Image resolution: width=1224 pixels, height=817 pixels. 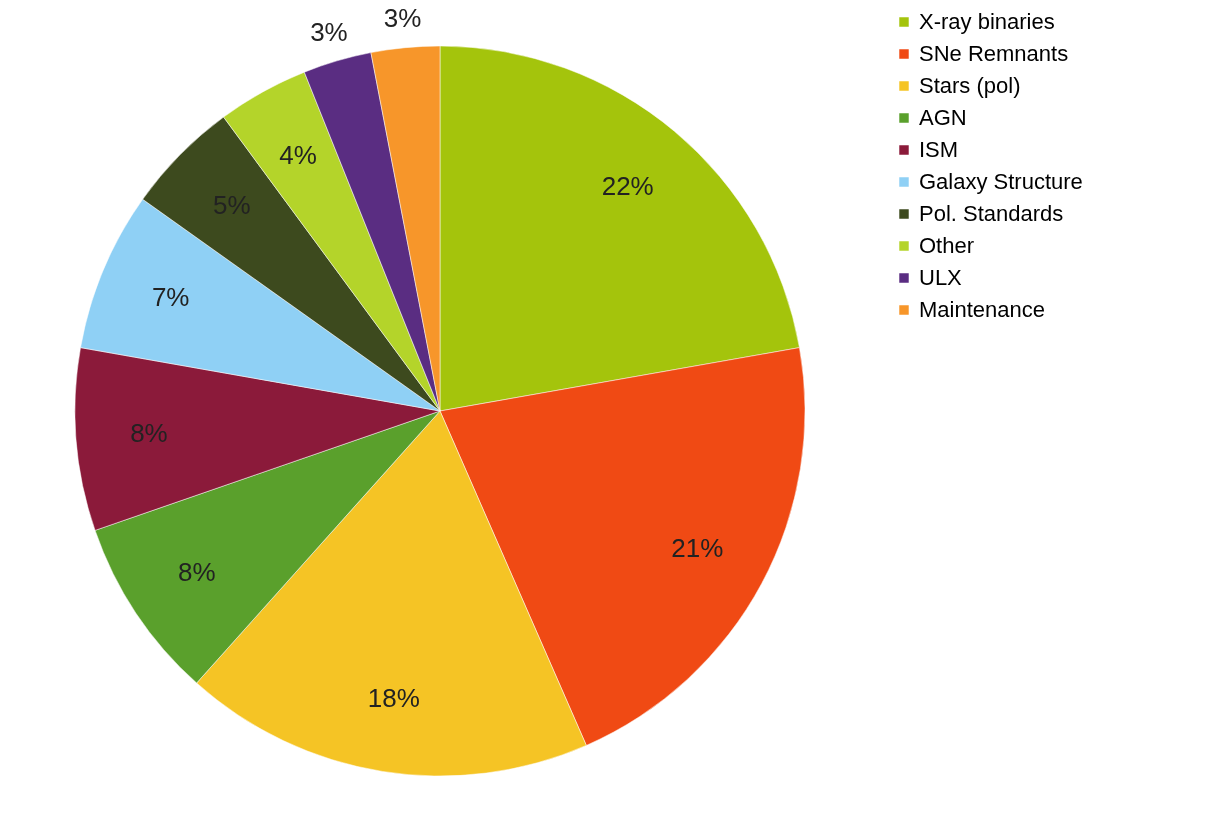 I want to click on legend-label: Pol. Standards, so click(x=991, y=213).